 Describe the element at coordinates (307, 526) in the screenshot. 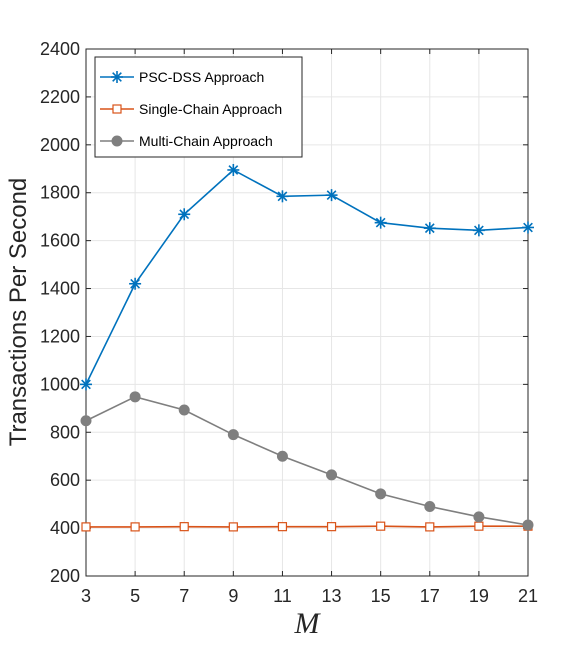

I see `series-line` at that location.